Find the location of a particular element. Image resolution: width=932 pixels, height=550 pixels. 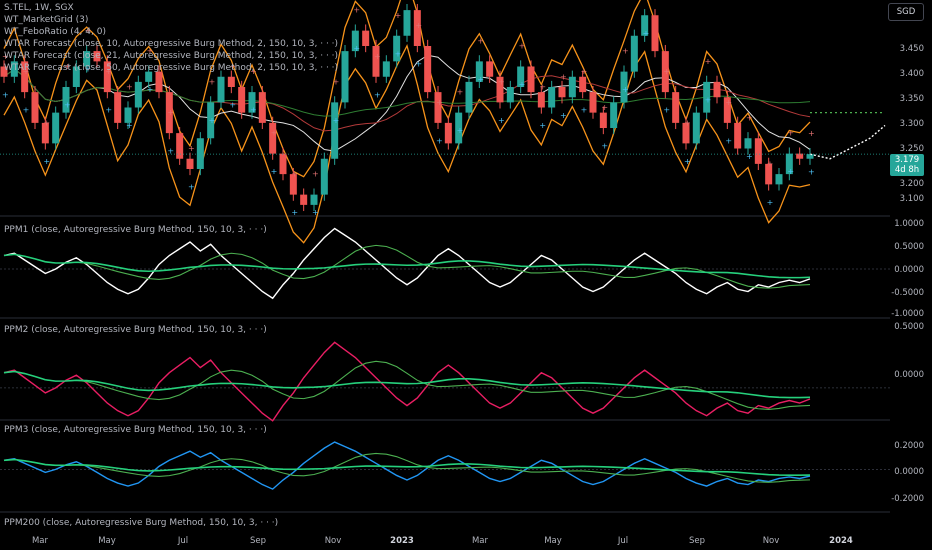

last-price-badge: 3.179 4d 8h is located at coordinates (907, 165).